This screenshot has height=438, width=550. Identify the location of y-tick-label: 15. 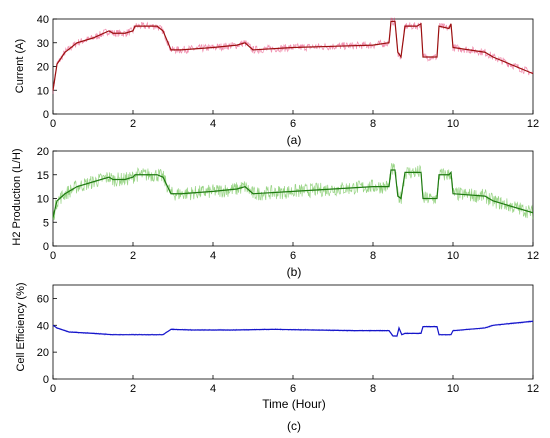
(43, 176).